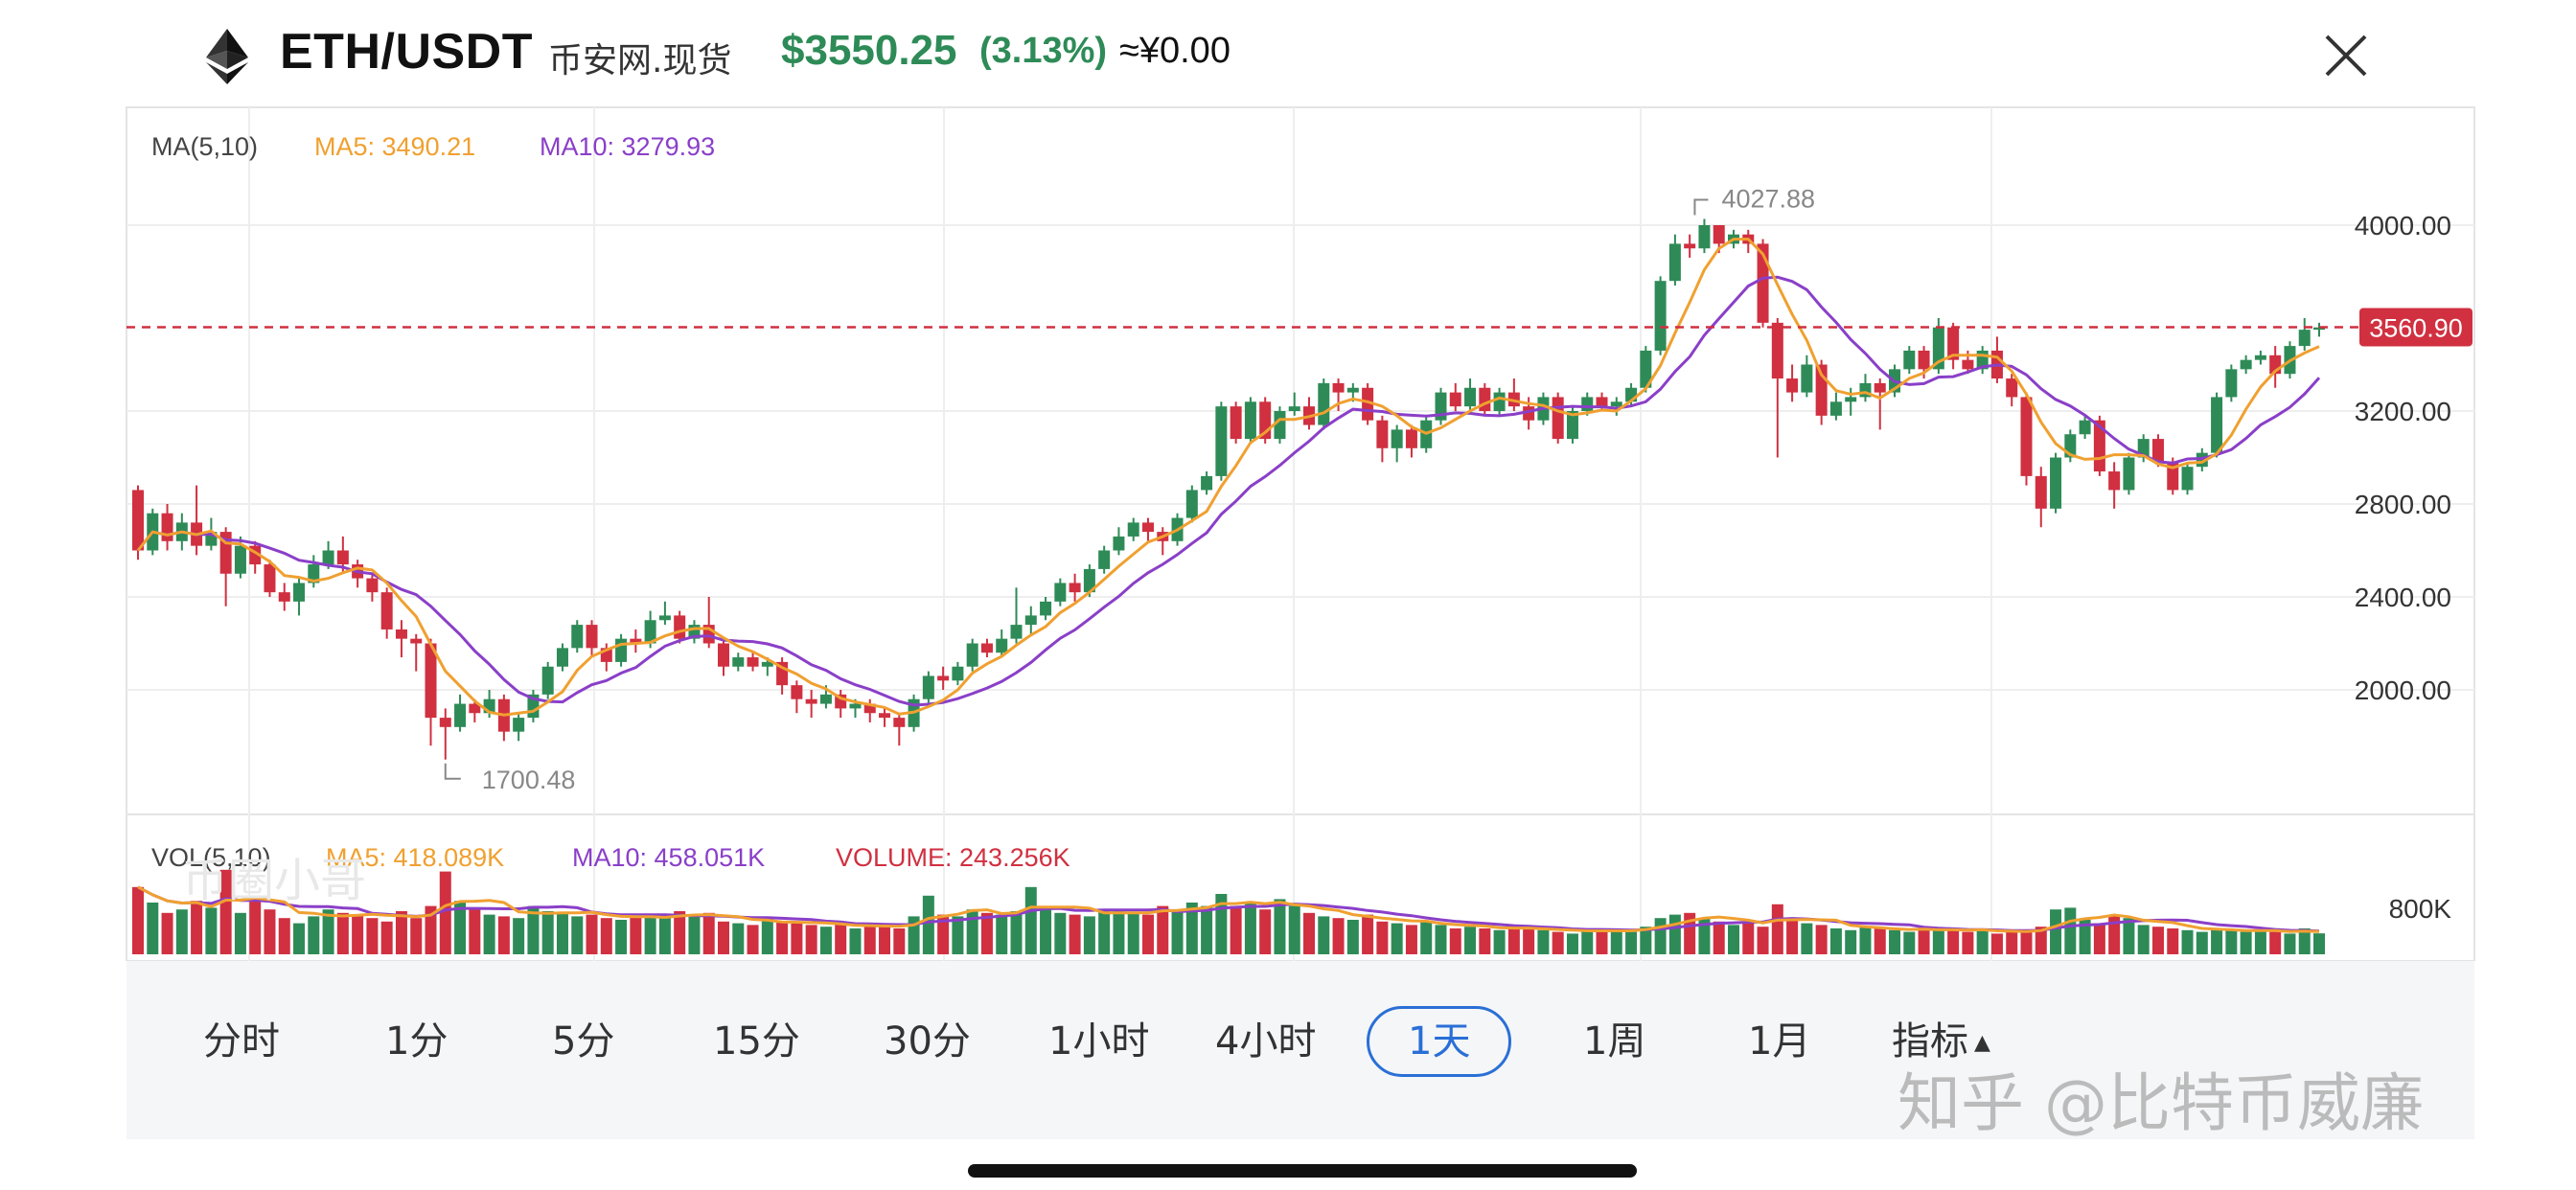 Image resolution: width=2576 pixels, height=1190 pixels. I want to click on ma-legend-label: MA(5,10), so click(204, 147).